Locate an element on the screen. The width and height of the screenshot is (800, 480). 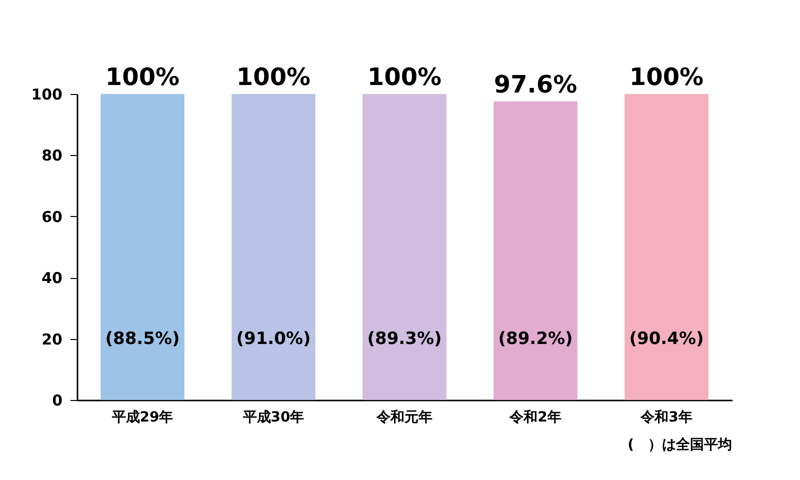
x-tick-label: 令和3年 is located at coordinates (666, 418).